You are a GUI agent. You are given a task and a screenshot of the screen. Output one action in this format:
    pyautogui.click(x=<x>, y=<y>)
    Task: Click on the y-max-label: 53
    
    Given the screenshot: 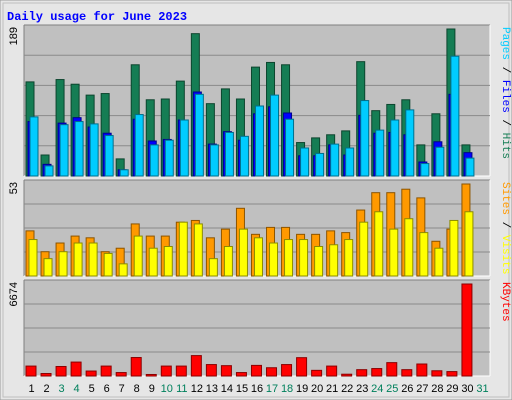 What is the action you would take?
    pyautogui.click(x=14, y=188)
    